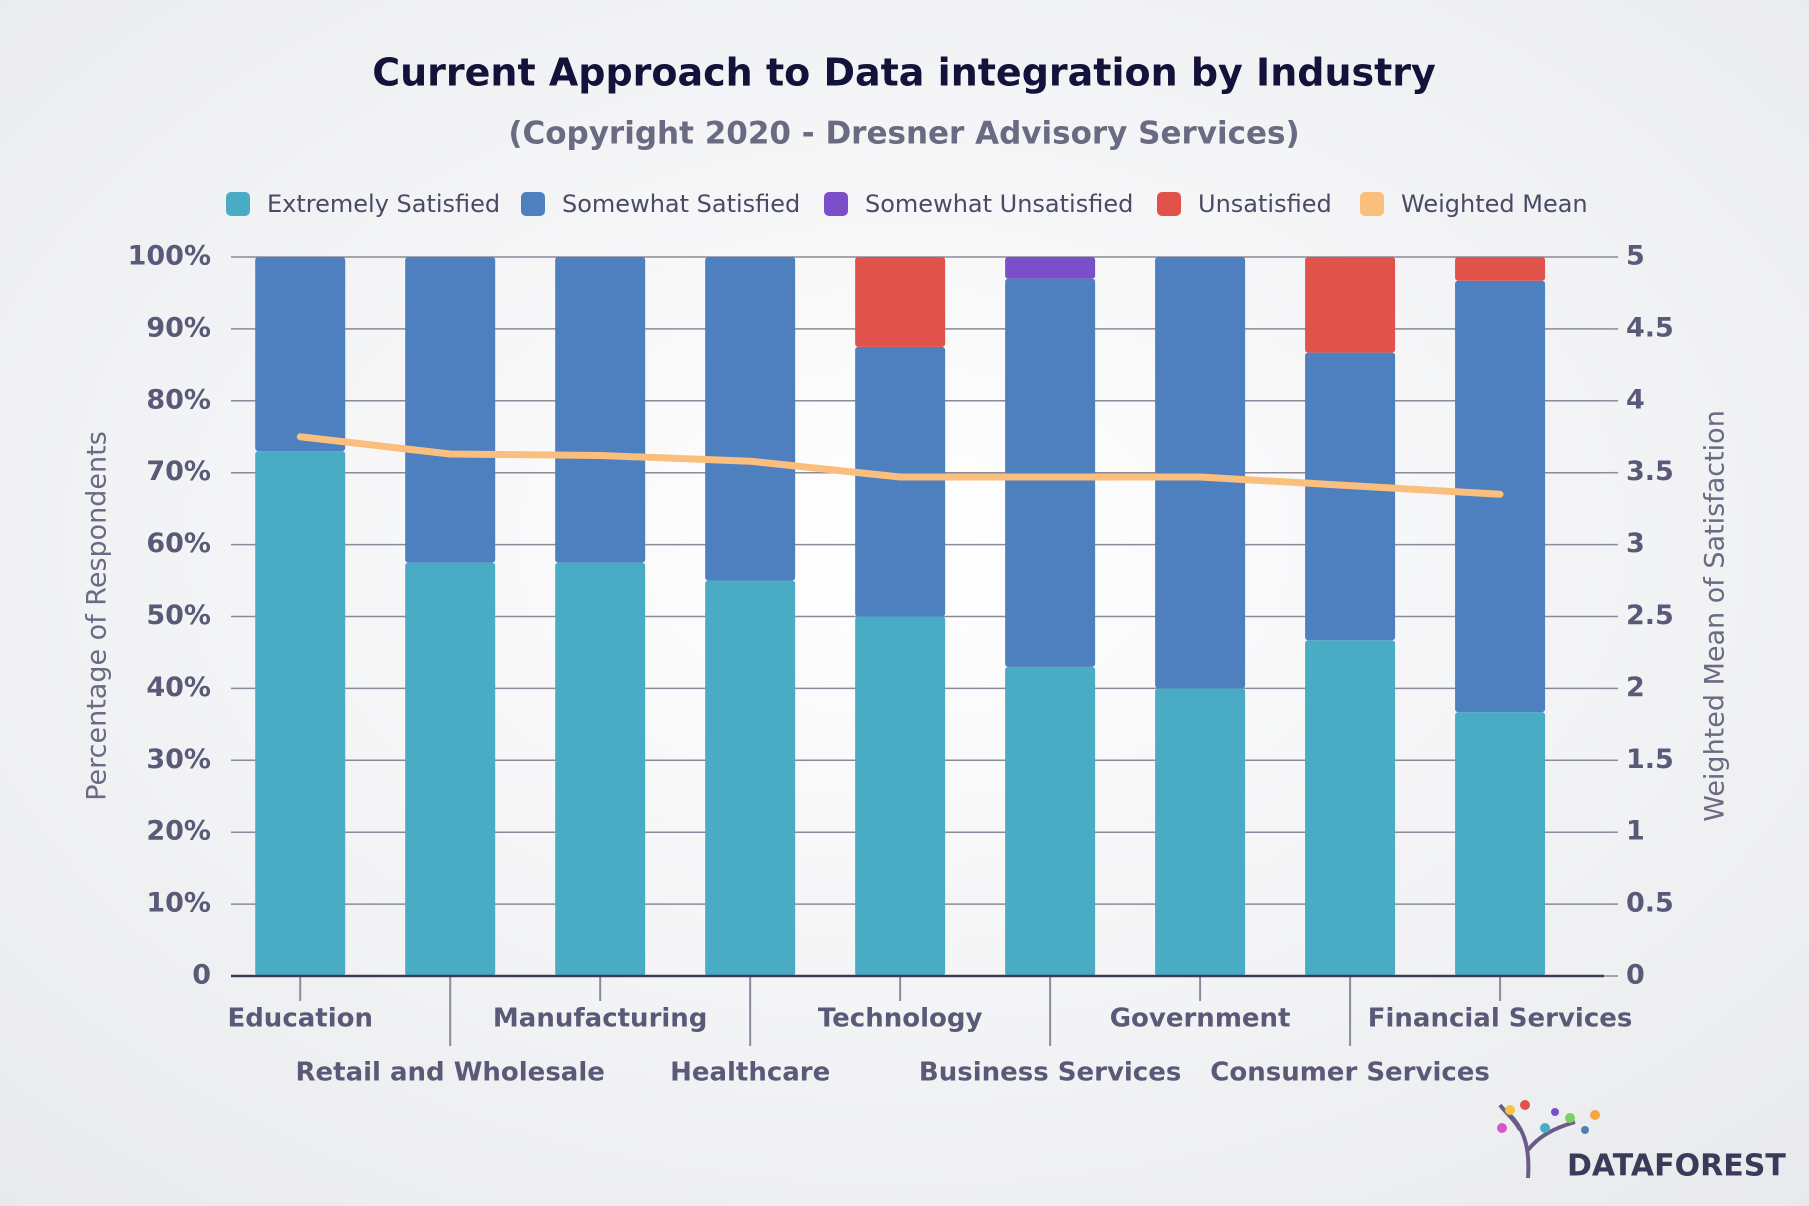 The height and width of the screenshot is (1206, 1809). I want to click on y2-tick-label: 4.5, so click(1650, 327).